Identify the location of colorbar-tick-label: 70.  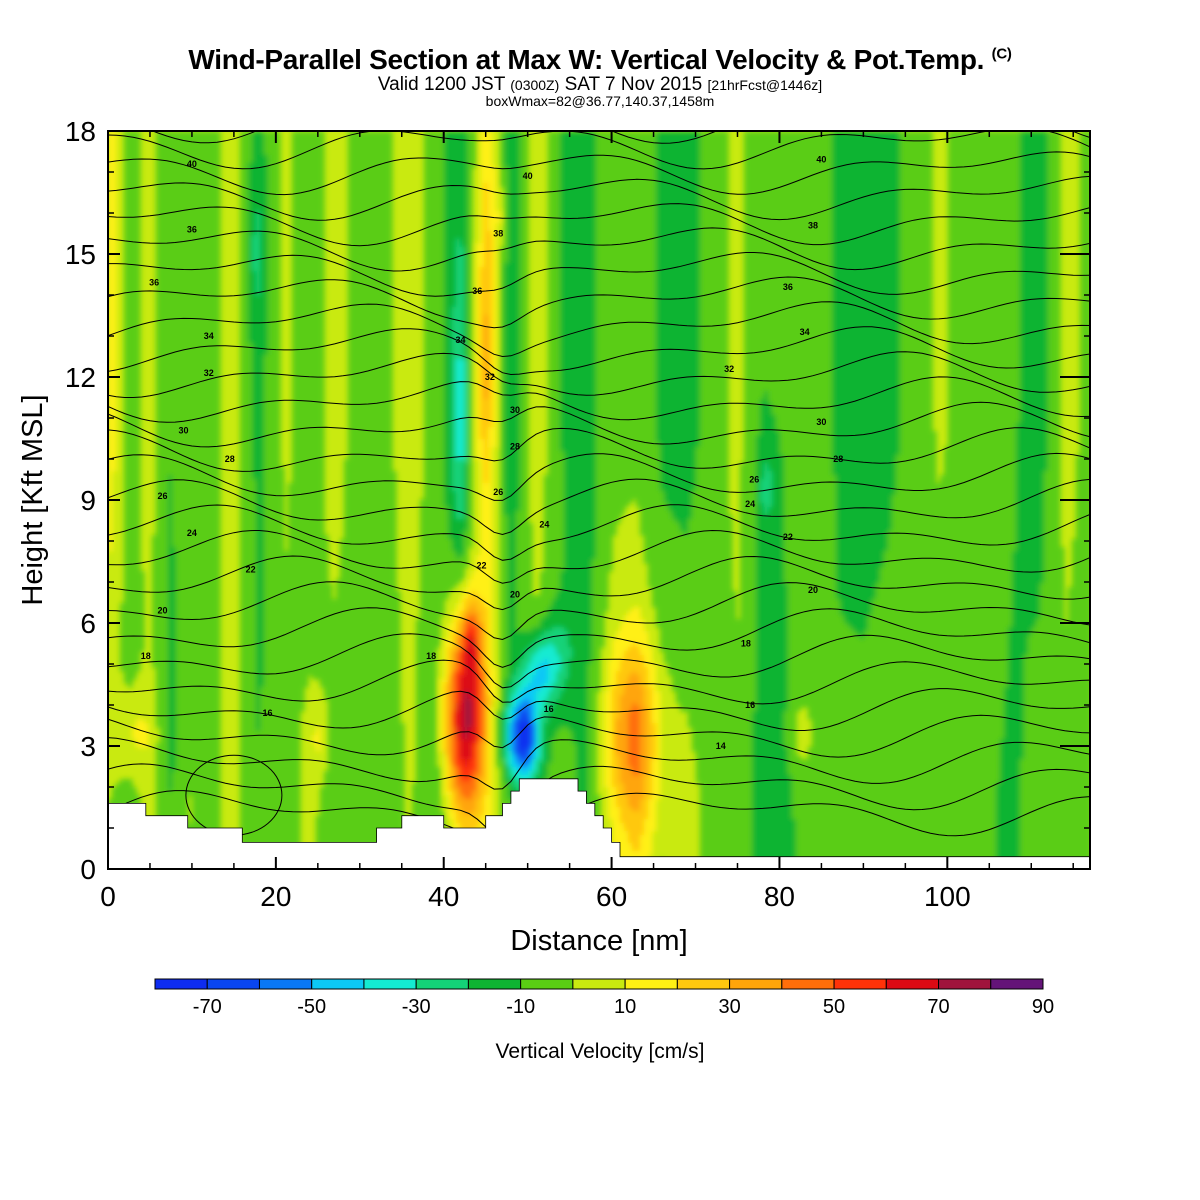
(938, 1007).